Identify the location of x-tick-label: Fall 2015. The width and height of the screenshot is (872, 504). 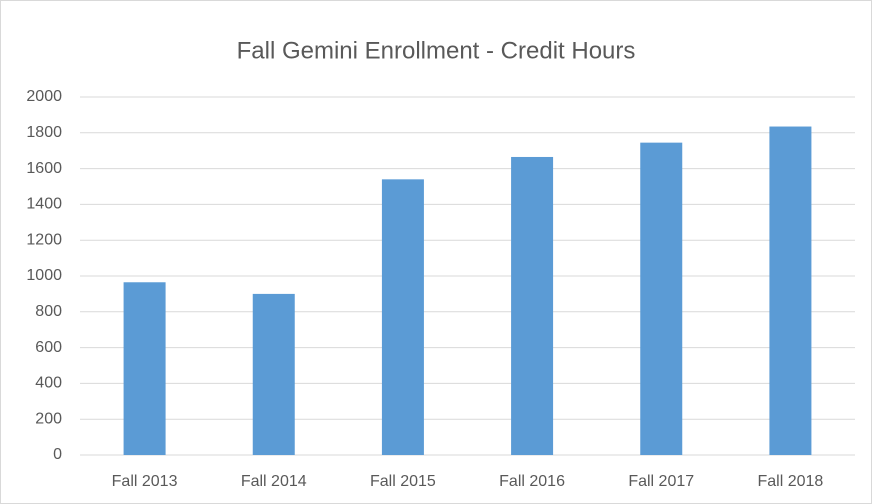
(403, 481).